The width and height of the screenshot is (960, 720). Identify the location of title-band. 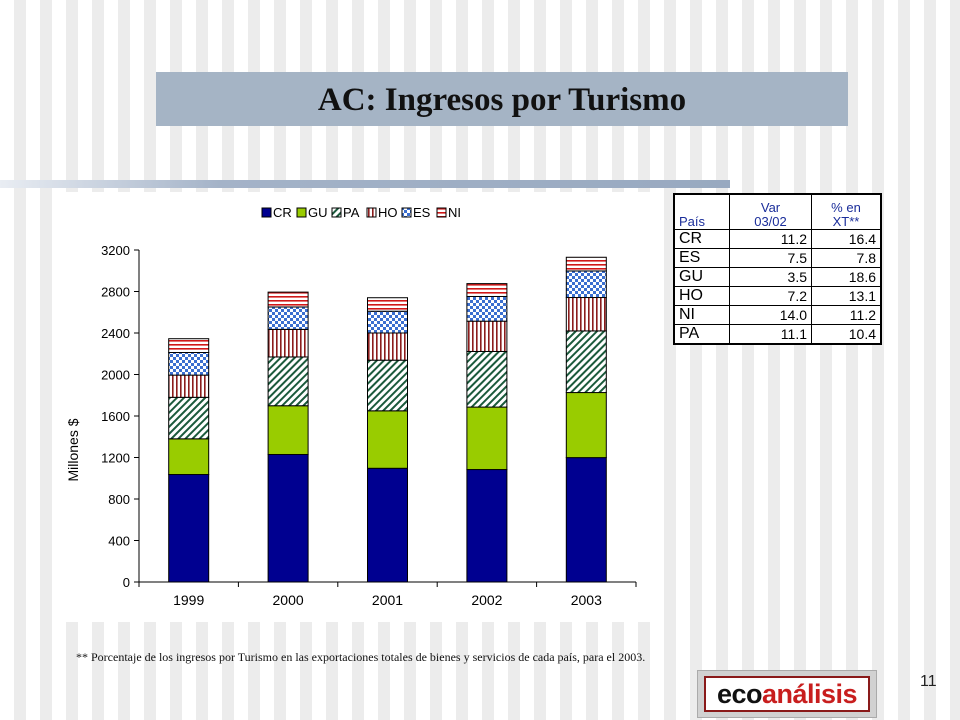
(502, 99).